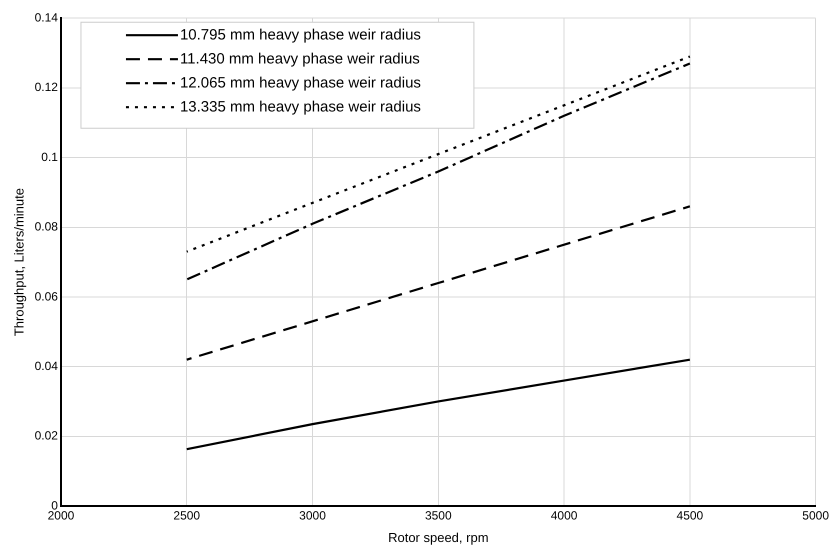 The image size is (840, 558). What do you see at coordinates (46, 296) in the screenshot?
I see `y-tick-label: 0.06` at bounding box center [46, 296].